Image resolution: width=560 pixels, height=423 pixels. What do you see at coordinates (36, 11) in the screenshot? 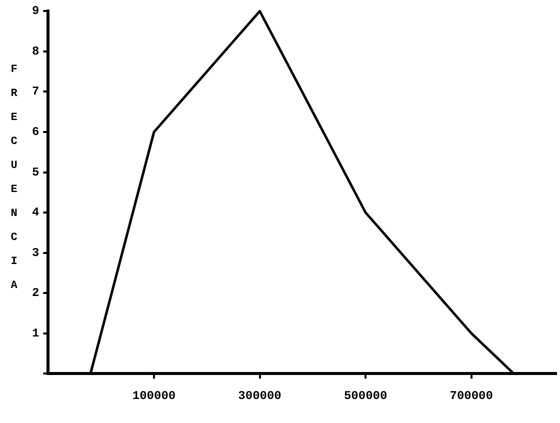
I see `y-tick-label: 9` at bounding box center [36, 11].